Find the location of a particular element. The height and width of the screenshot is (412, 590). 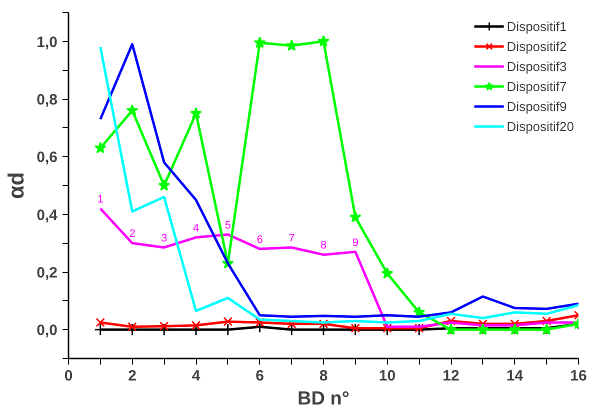

x-tick-label: 4 is located at coordinates (196, 376).